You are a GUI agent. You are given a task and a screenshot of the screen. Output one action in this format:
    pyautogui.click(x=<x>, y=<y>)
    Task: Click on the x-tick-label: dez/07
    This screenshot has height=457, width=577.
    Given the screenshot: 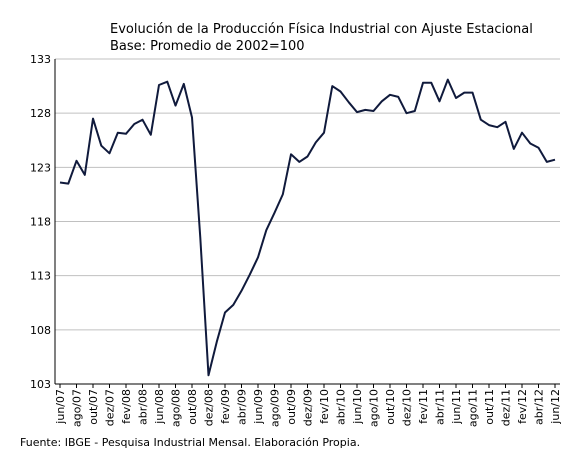 What is the action you would take?
    pyautogui.click(x=110, y=407)
    